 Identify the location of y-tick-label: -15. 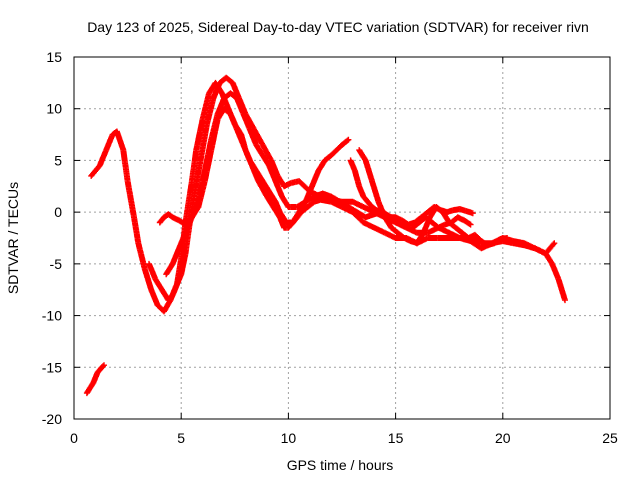
(52, 367).